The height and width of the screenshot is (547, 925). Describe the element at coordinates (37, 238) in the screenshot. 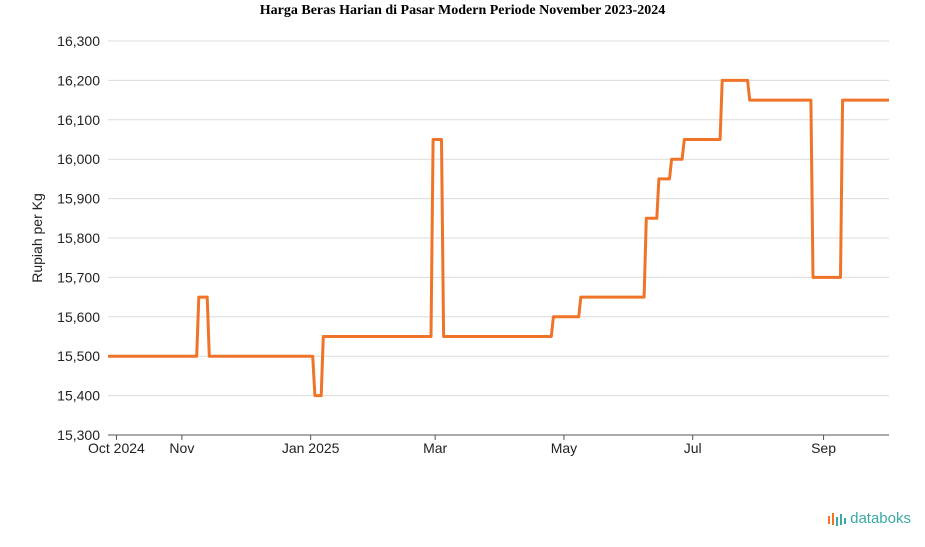

I see `y-axis-label: Rupiah per Kg` at that location.